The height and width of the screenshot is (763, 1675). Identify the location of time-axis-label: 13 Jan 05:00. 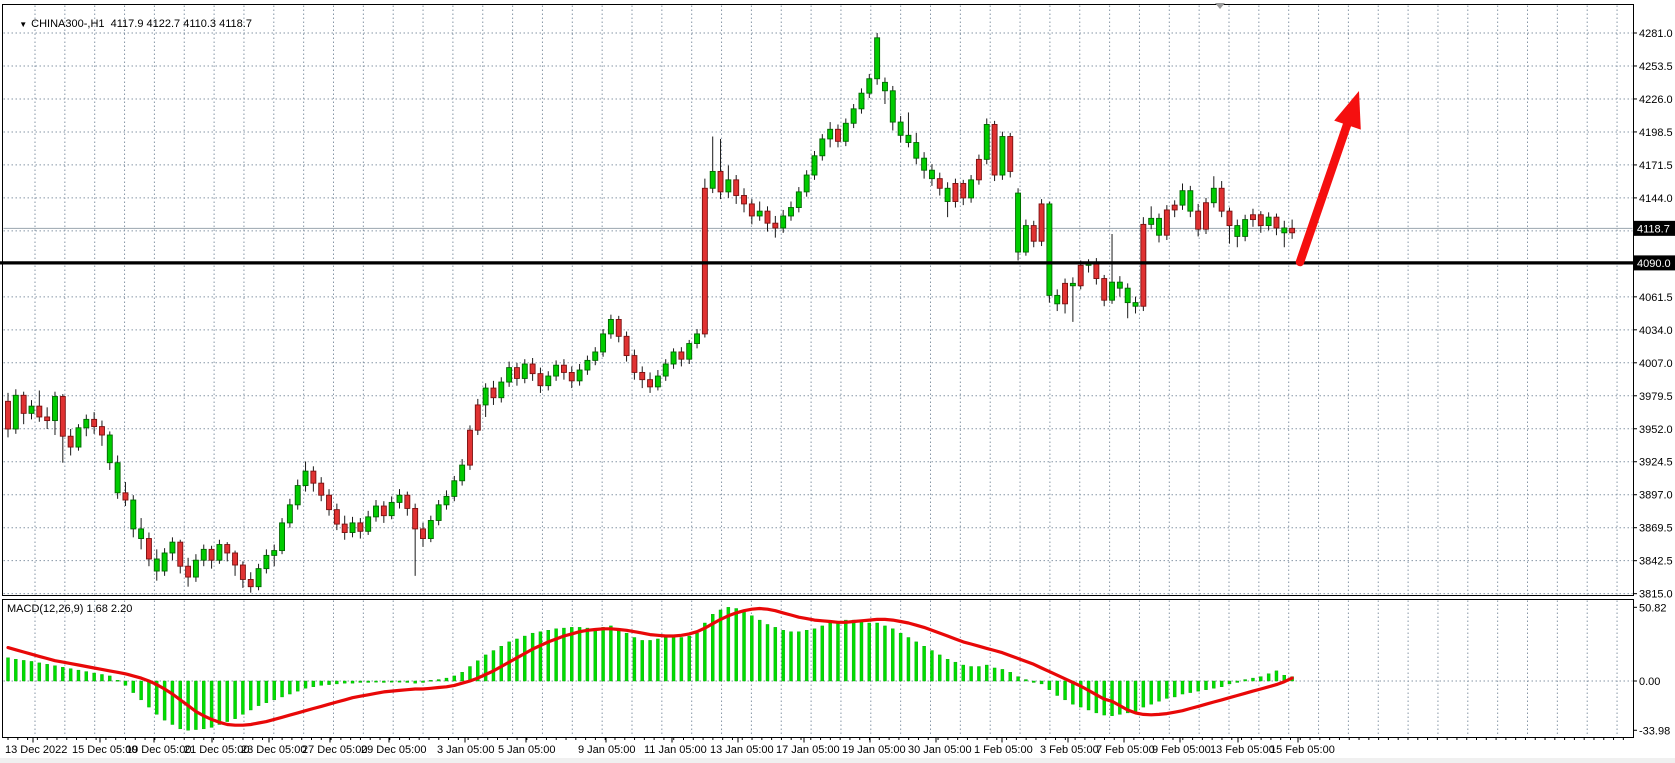
(742, 750).